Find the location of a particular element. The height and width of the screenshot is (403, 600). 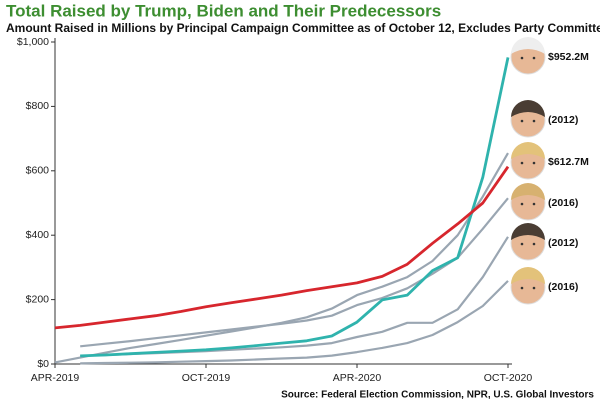

x-tick-label: OCT-2020 is located at coordinates (508, 378).